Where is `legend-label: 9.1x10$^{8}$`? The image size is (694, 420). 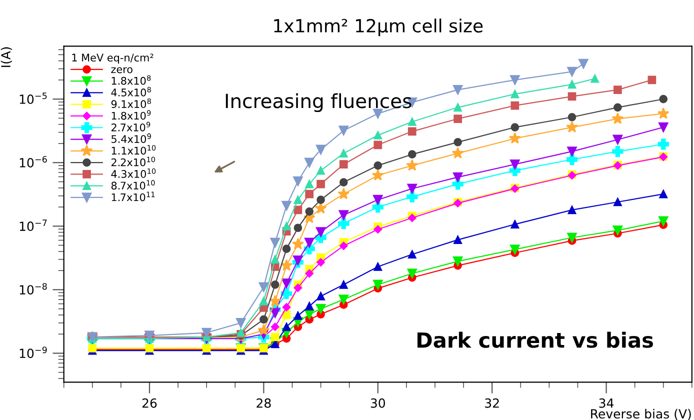
legend-label: 9.1x10$^{8}$ is located at coordinates (131, 103).